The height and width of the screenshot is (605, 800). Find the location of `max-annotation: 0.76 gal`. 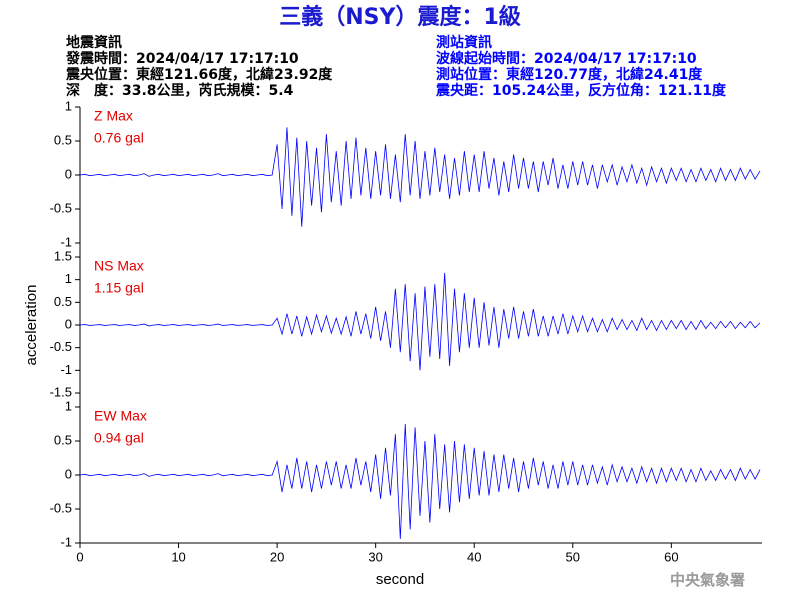

max-annotation: 0.76 gal is located at coordinates (119, 138).